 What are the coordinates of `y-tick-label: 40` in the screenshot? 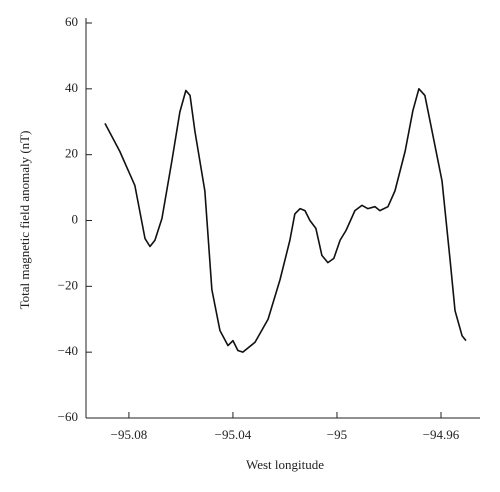 It's located at (71, 87).